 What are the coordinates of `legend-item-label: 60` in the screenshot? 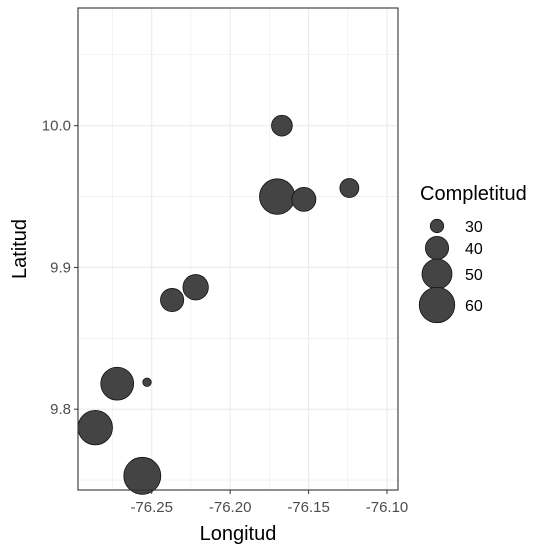 It's located at (474, 306).